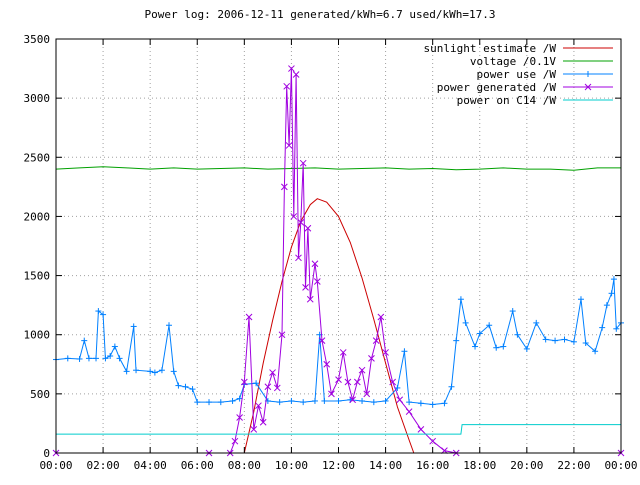  Describe the element at coordinates (37, 335) in the screenshot. I see `y-tick-label: 1000` at that location.